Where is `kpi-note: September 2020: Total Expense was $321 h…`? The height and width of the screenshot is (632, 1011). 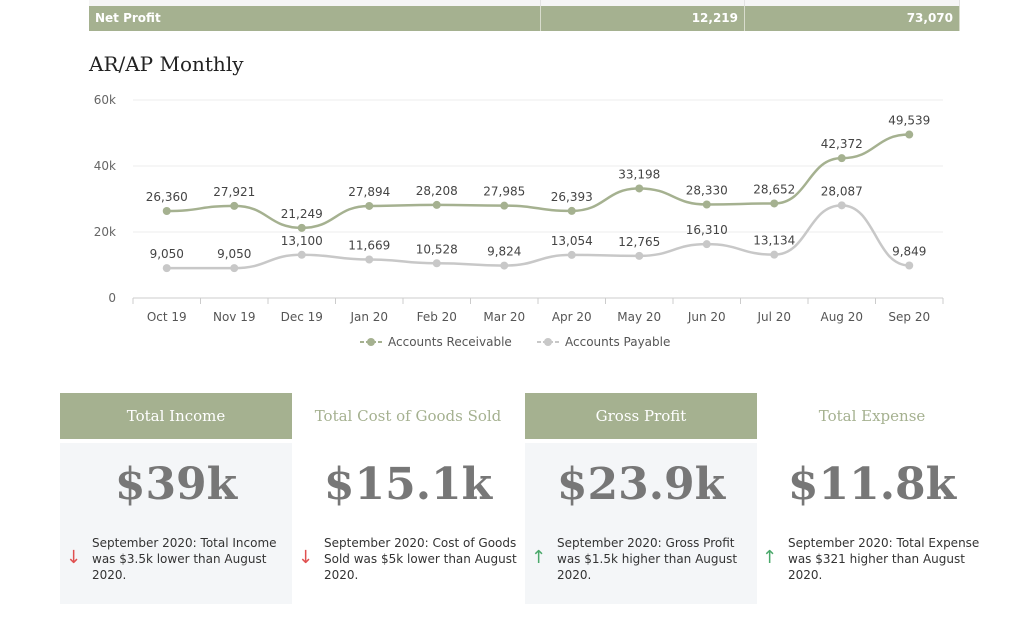 kpi-note: September 2020: Total Expense was $321 h… is located at coordinates (884, 559).